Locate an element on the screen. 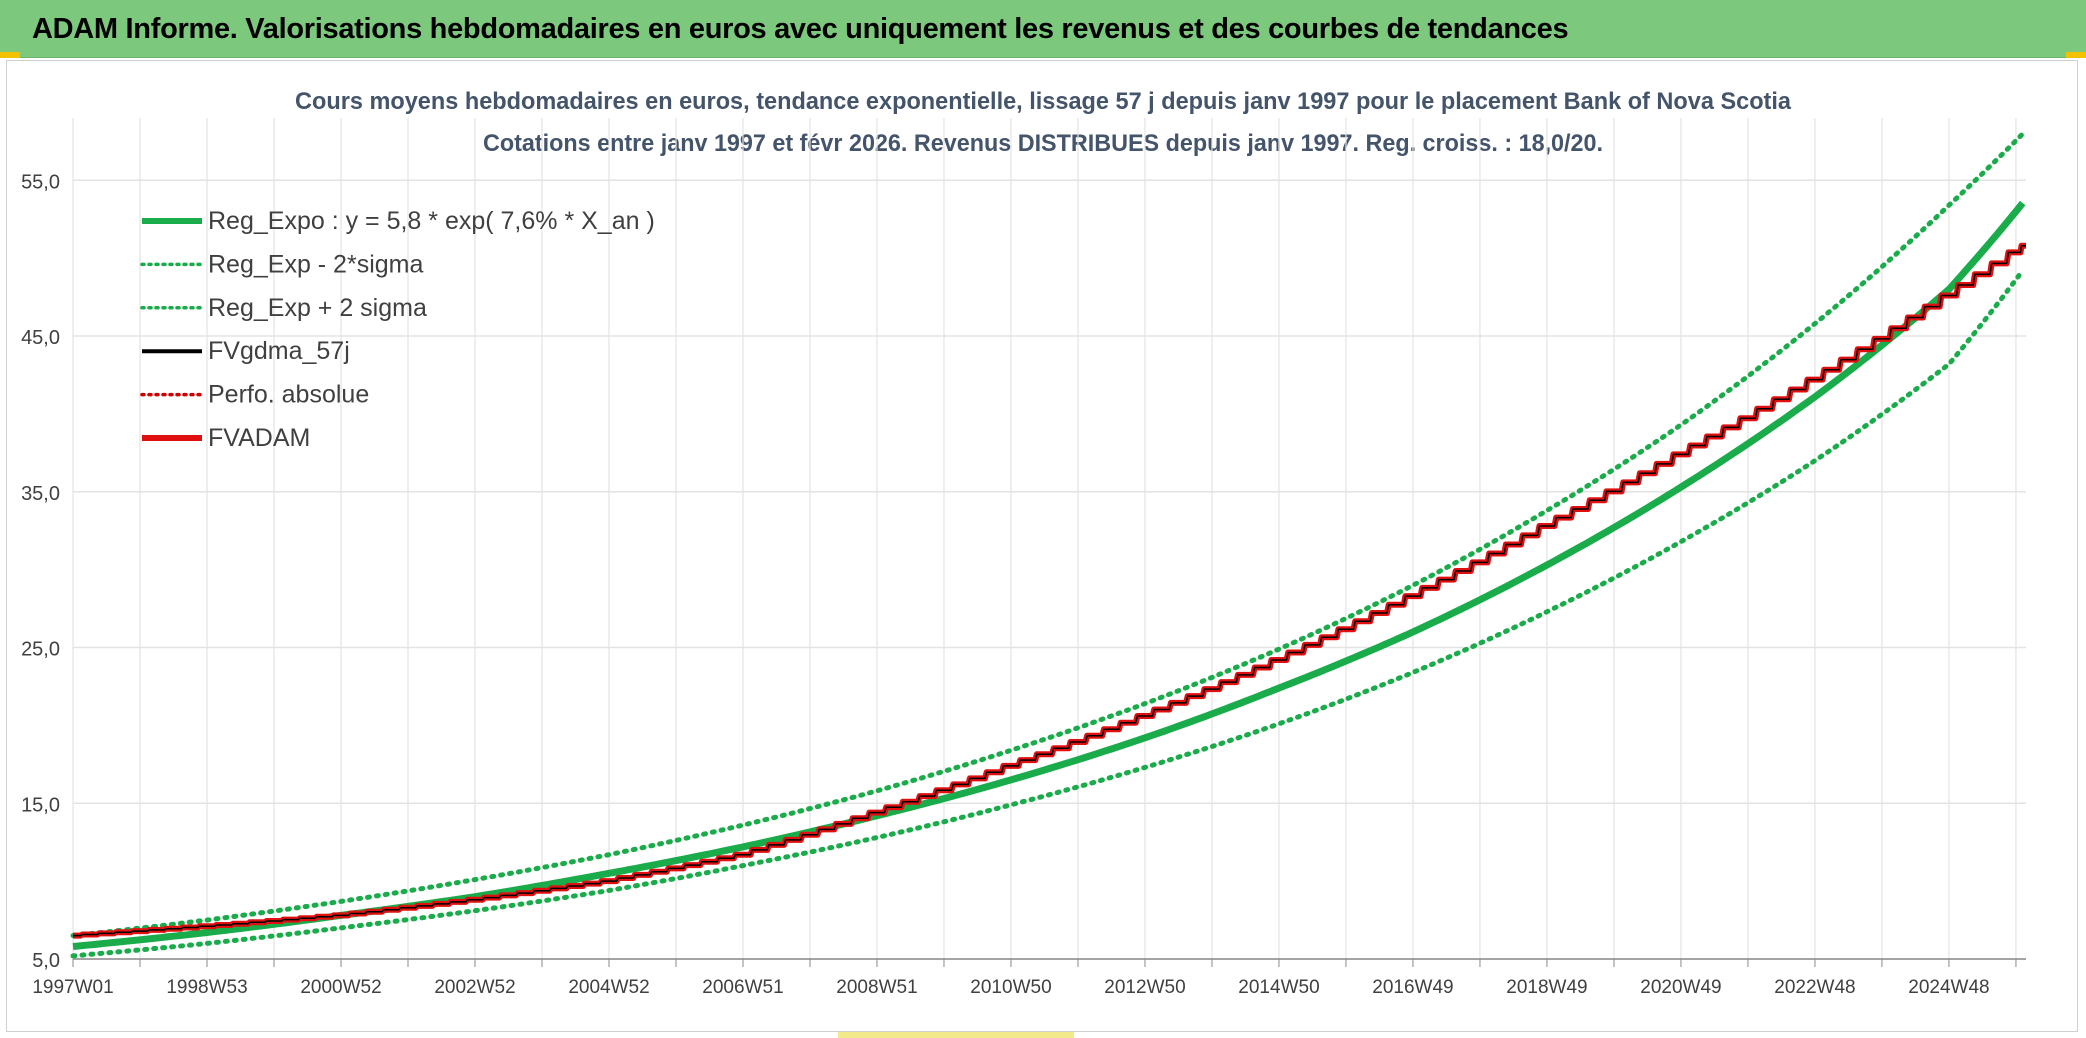 This screenshot has width=2086, height=1038. y-tick-label: 45,0 is located at coordinates (40, 338).